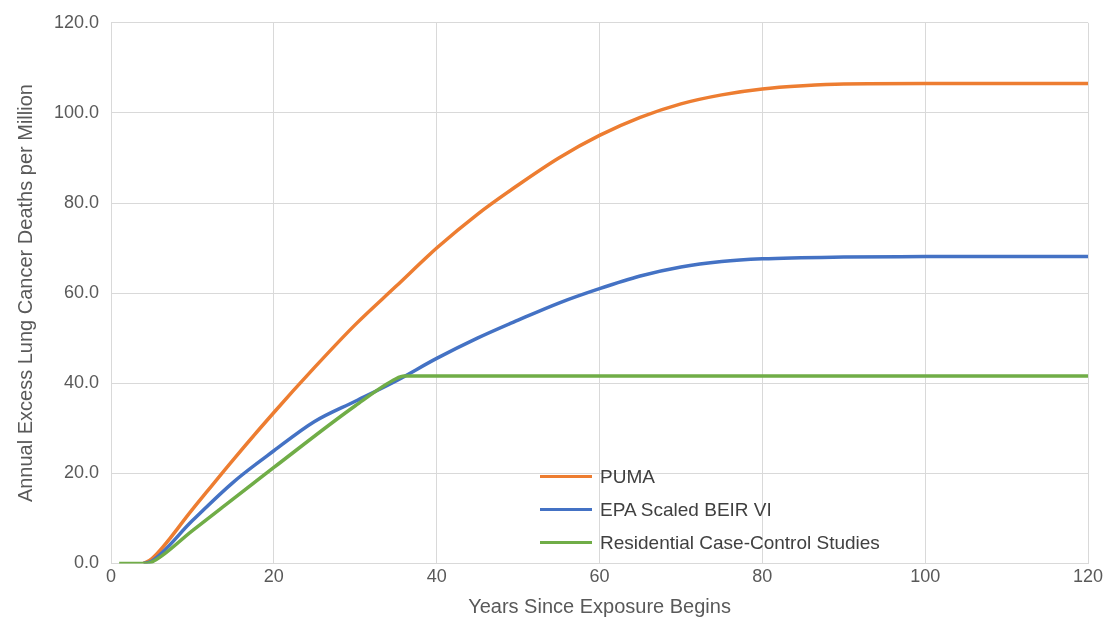  What do you see at coordinates (24, 293) in the screenshot?
I see `y-axis-title: Annual Excess Lung Cancer Deaths per Million` at bounding box center [24, 293].